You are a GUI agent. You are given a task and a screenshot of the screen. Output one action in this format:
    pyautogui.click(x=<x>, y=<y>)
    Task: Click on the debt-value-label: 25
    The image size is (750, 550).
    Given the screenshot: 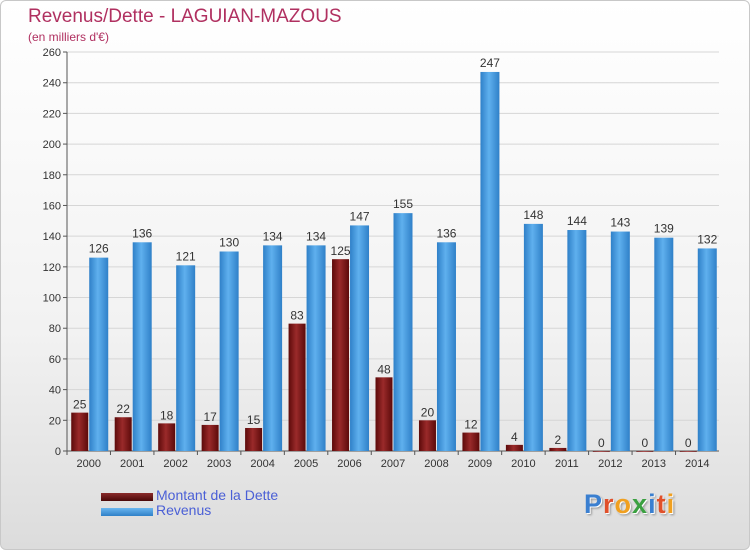 What is the action you would take?
    pyautogui.click(x=80, y=405)
    